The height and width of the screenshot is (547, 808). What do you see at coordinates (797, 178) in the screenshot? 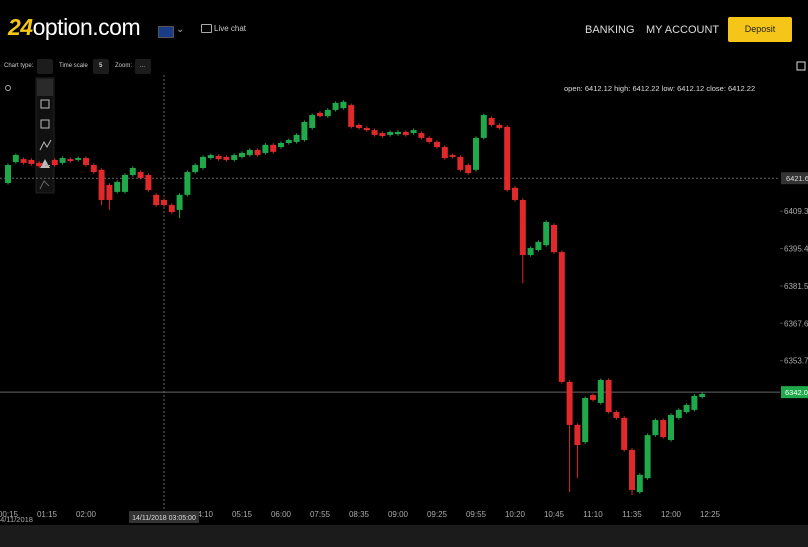
I see `crosshair-price: 6421.60` at bounding box center [797, 178].